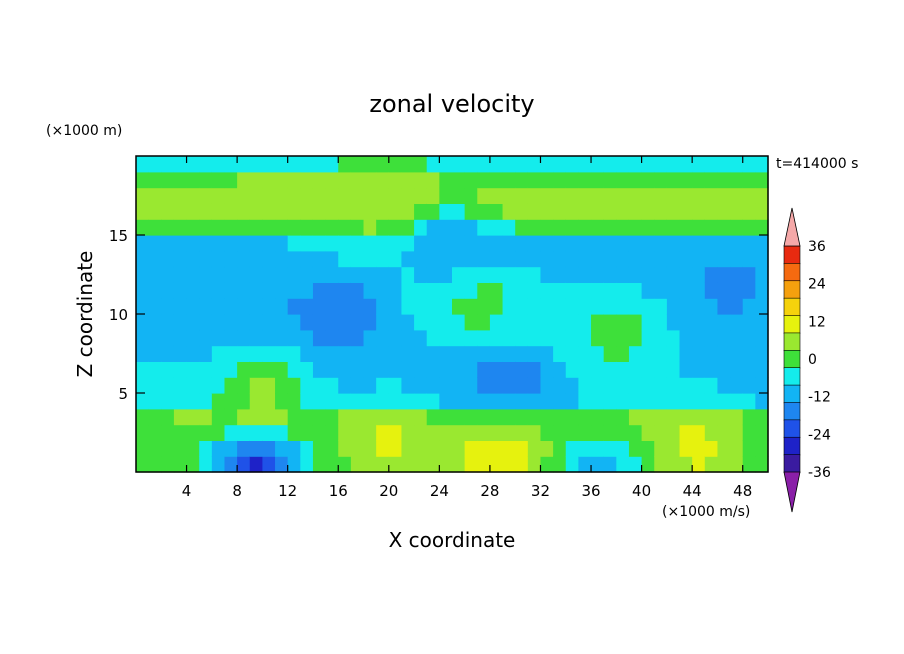  What do you see at coordinates (792, 307) in the screenshot?
I see `colorbar-swatch` at bounding box center [792, 307].